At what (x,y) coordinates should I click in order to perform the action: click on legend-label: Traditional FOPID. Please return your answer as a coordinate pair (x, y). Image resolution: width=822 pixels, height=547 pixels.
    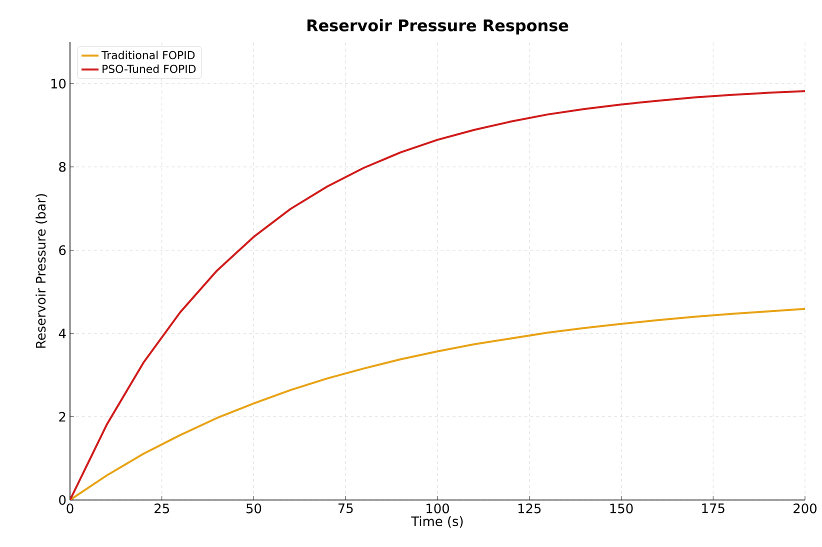
    Looking at the image, I should click on (148, 55).